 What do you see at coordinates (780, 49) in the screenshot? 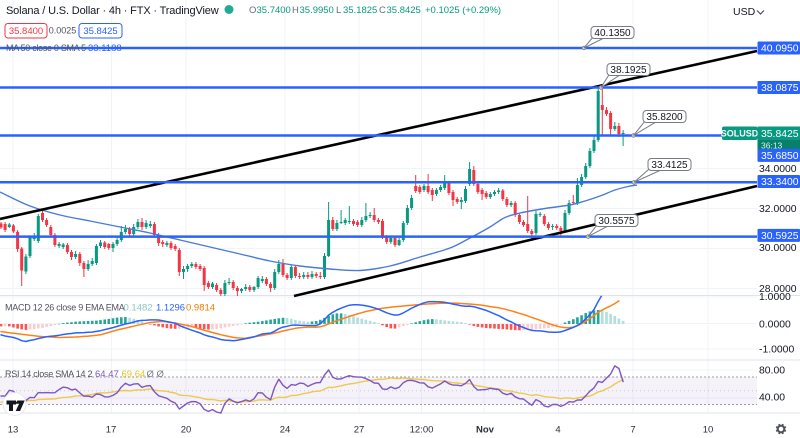
I see `svg-text: 40.0950` at bounding box center [780, 49].